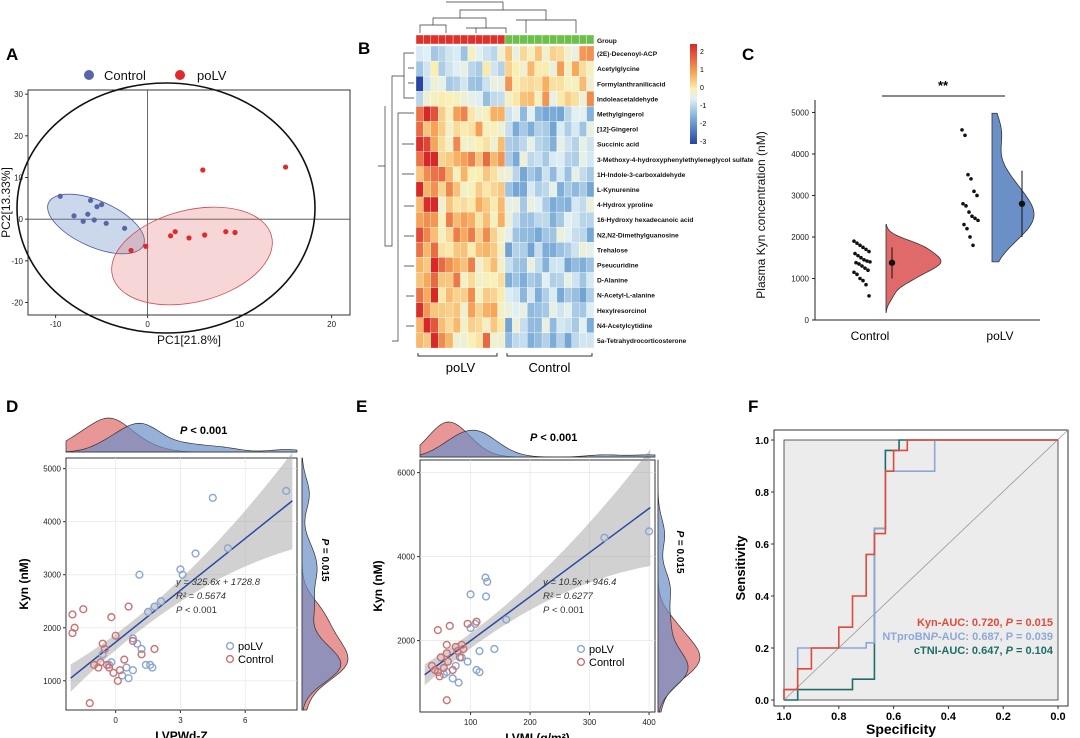 This screenshot has width=1080, height=738. Describe the element at coordinates (901, 729) in the screenshot. I see `x-axis-label: Specificity` at that location.